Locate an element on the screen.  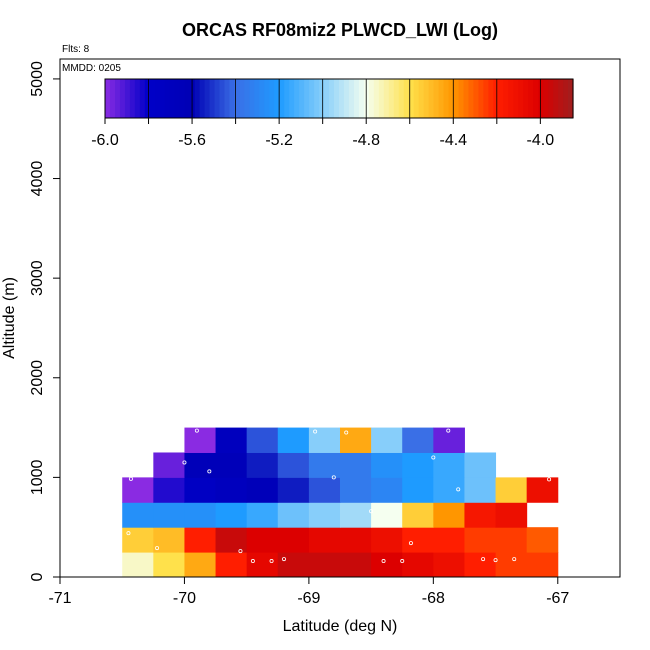
y-axis: 0 1000 2000 3000 4000 5000 is located at coordinates (44, 321).